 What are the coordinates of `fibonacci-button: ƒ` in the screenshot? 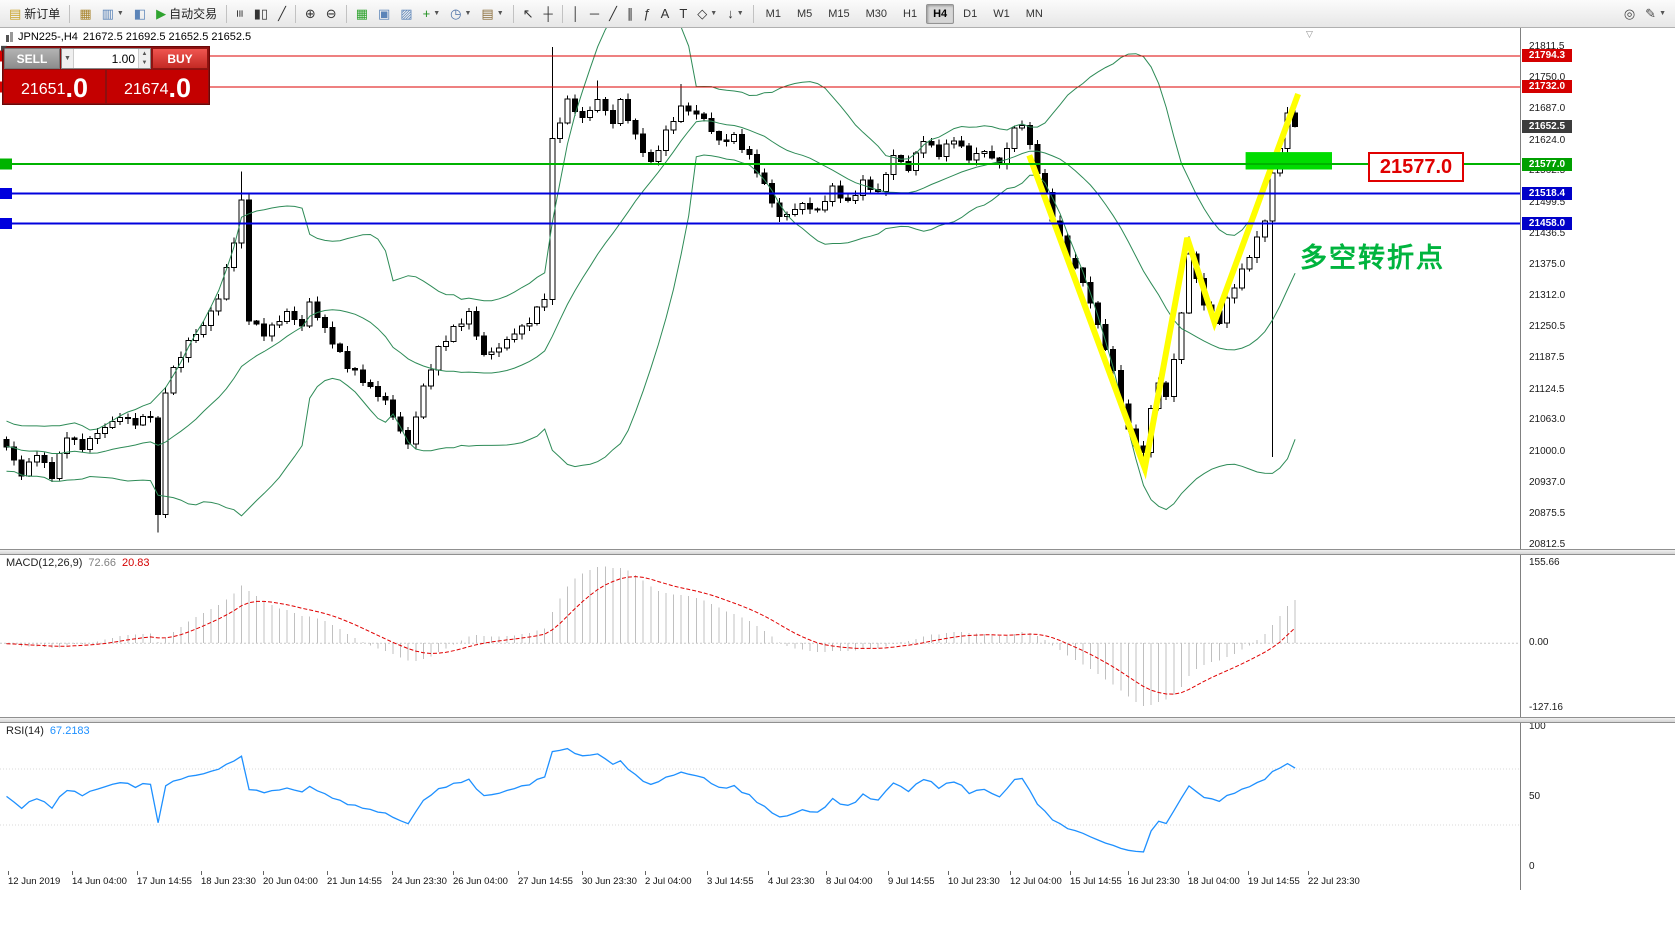 It's located at (646, 14).